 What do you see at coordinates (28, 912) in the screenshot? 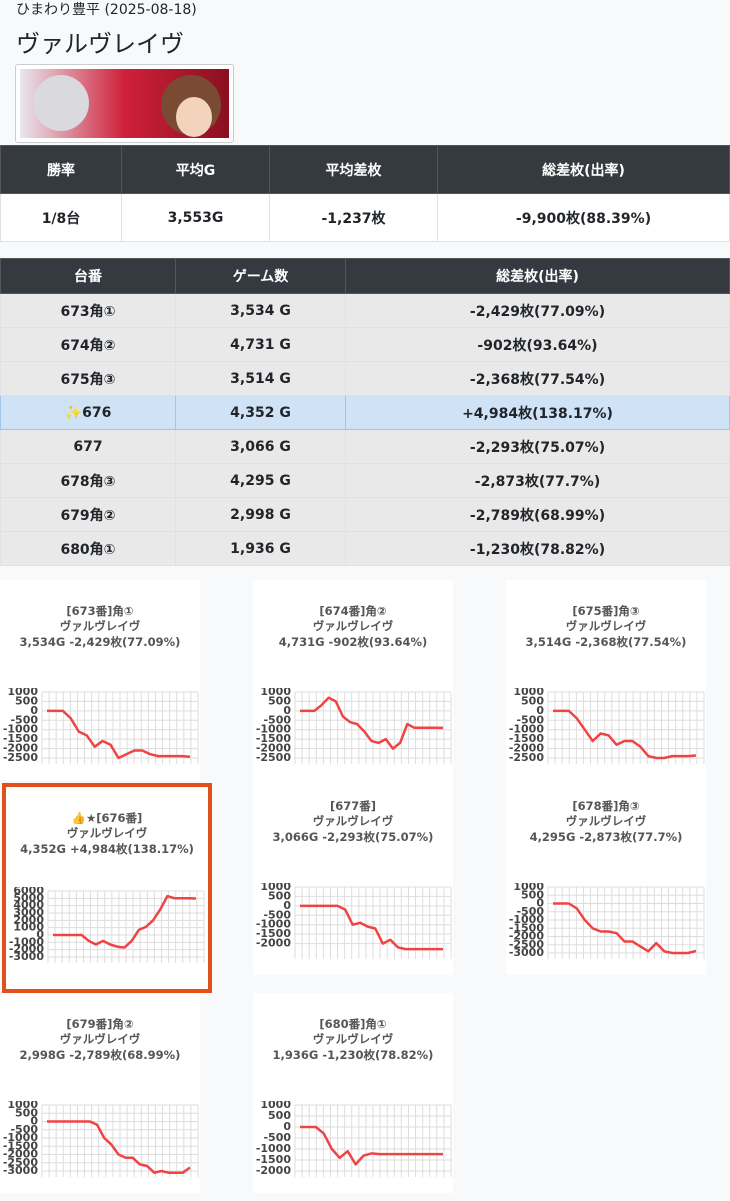
I see `y-tick-label: 3000` at bounding box center [28, 912].